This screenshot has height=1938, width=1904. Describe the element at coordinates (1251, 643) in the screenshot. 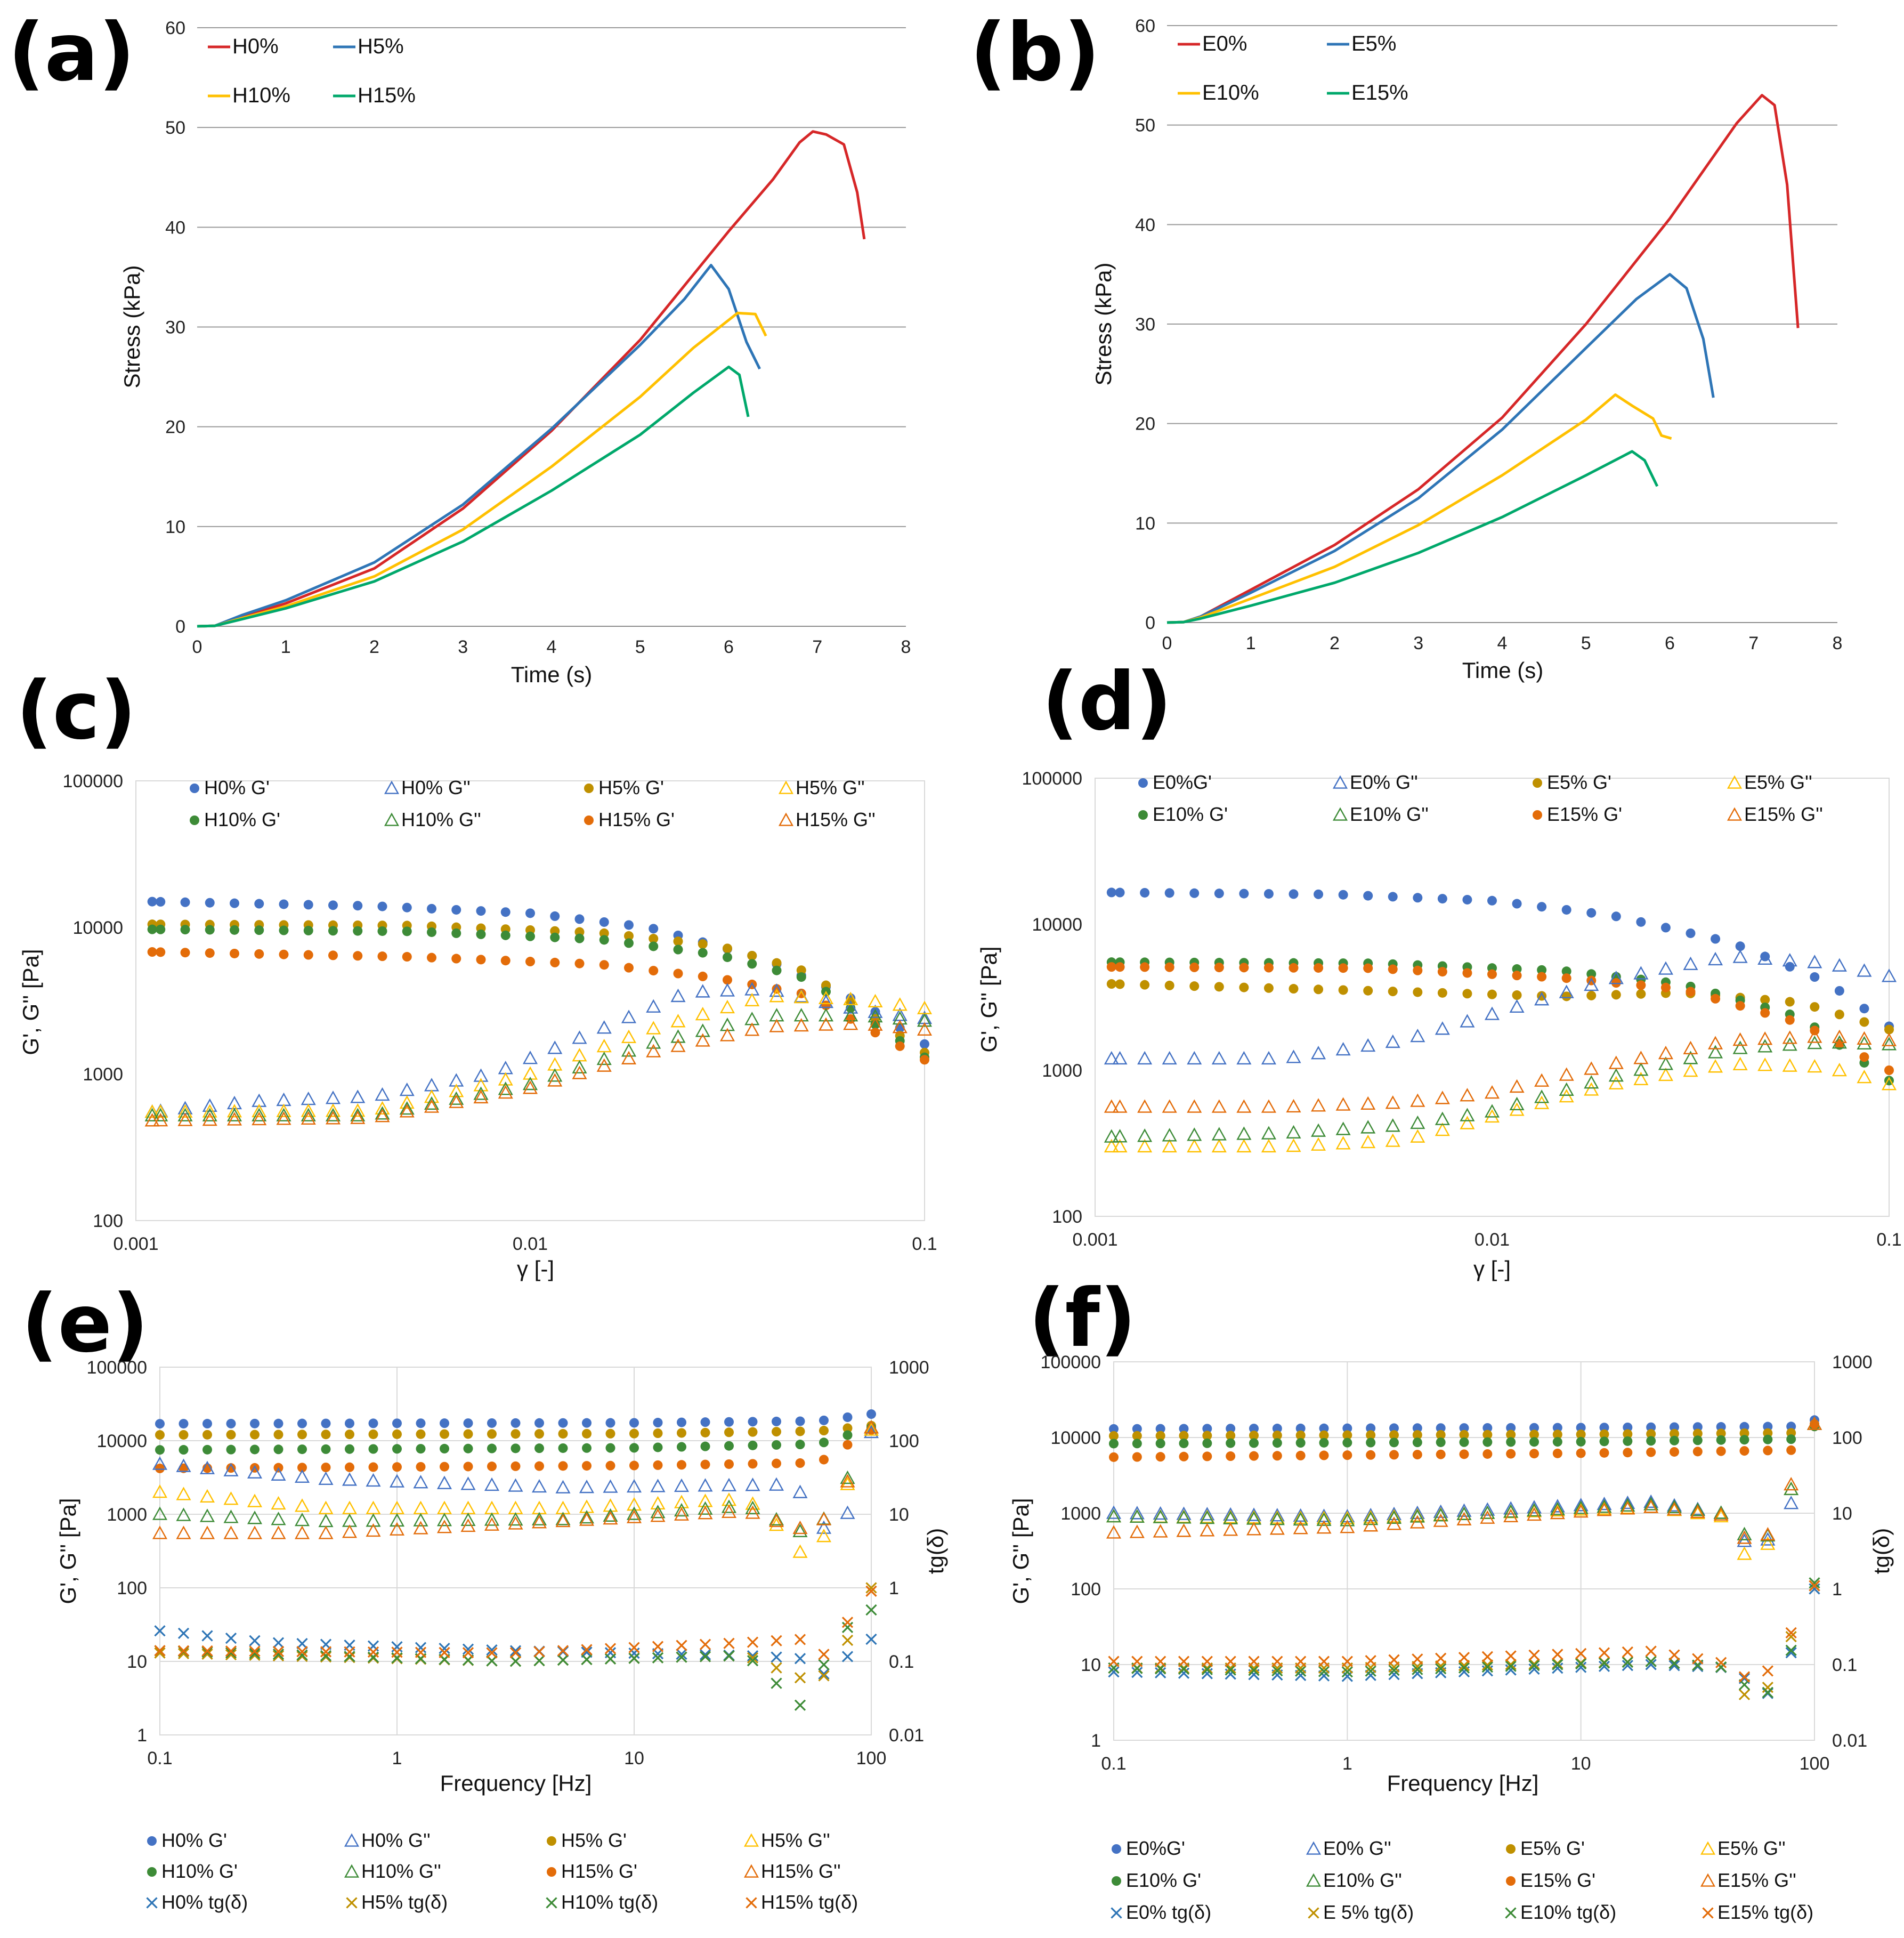

I see `x-tick-label: 1` at that location.